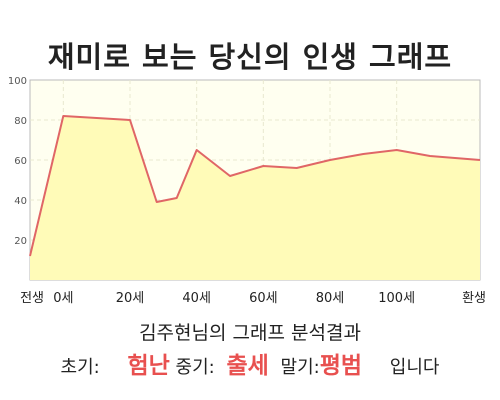 The width and height of the screenshot is (500, 400). What do you see at coordinates (474, 298) in the screenshot?
I see `x-tick-label: 환생` at bounding box center [474, 298].